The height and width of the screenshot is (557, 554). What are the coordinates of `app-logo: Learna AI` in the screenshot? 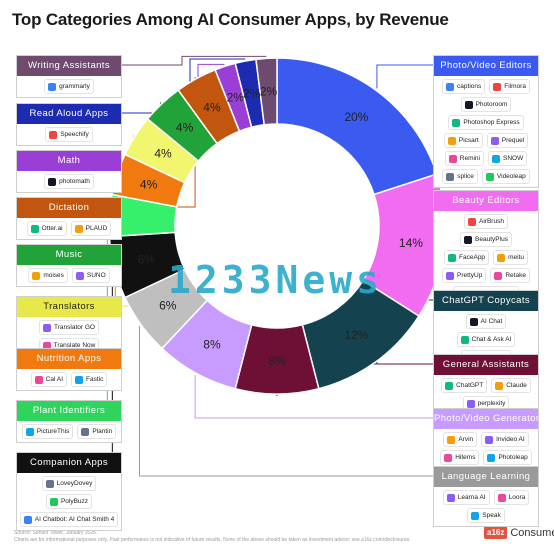 It's located at (466, 497).